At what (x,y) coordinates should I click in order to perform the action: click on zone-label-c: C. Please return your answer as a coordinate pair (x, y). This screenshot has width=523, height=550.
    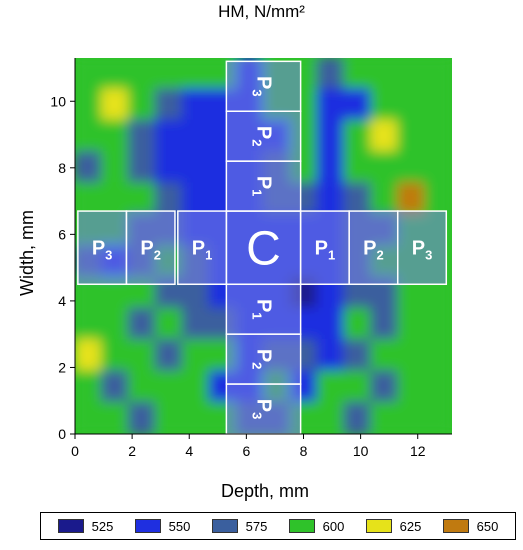
    Looking at the image, I should click on (263, 249).